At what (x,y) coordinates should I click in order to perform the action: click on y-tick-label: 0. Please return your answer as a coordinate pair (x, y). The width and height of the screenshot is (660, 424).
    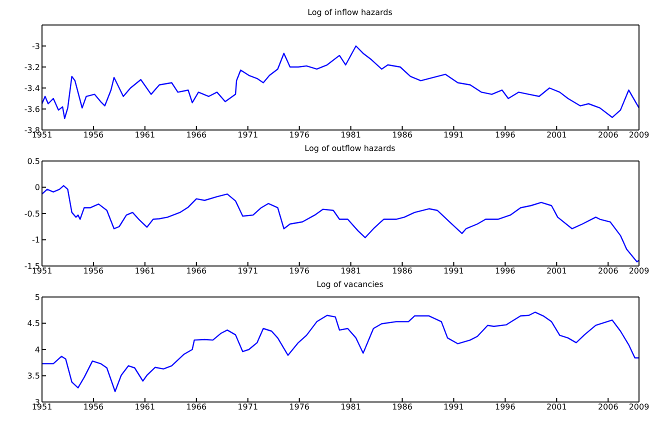
    Looking at the image, I should click on (37, 187).